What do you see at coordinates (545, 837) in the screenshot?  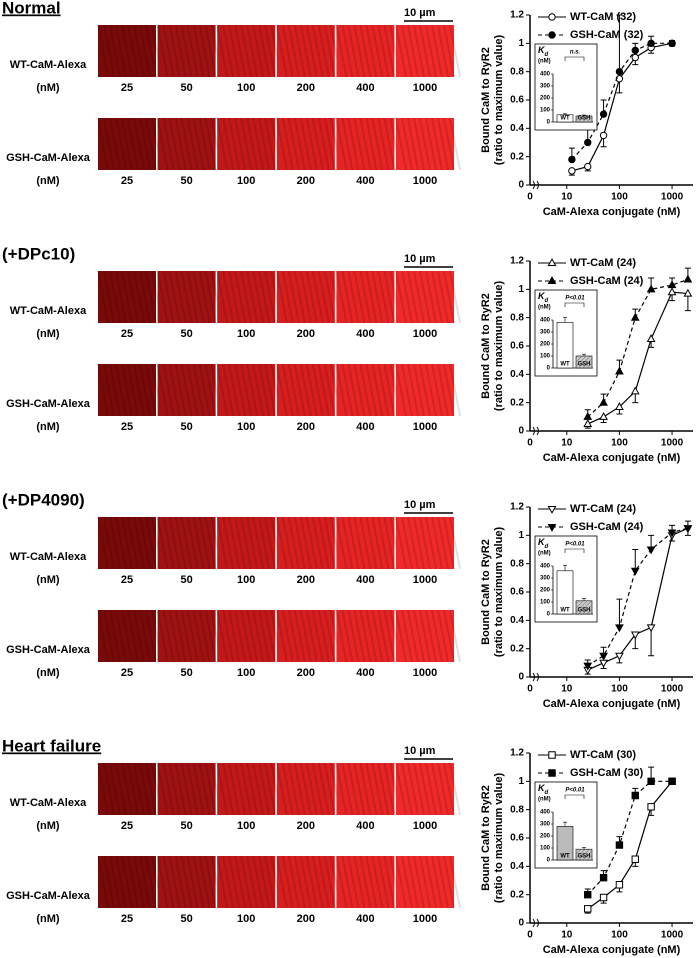 I see `inset-tick-label: 200` at bounding box center [545, 837].